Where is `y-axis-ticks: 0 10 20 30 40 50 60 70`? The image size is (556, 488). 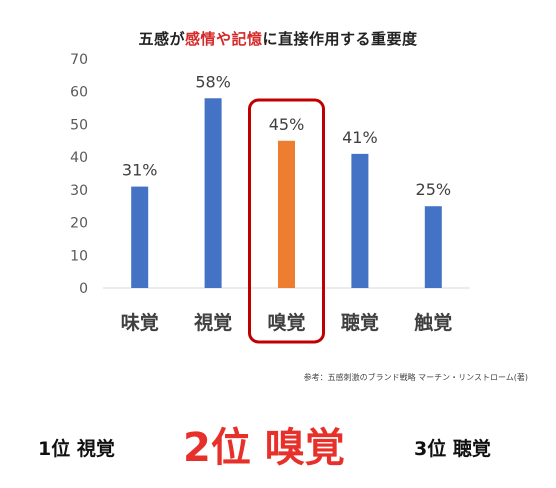
y-axis-ticks: 0 10 20 30 40 50 60 70 is located at coordinates (79, 174).